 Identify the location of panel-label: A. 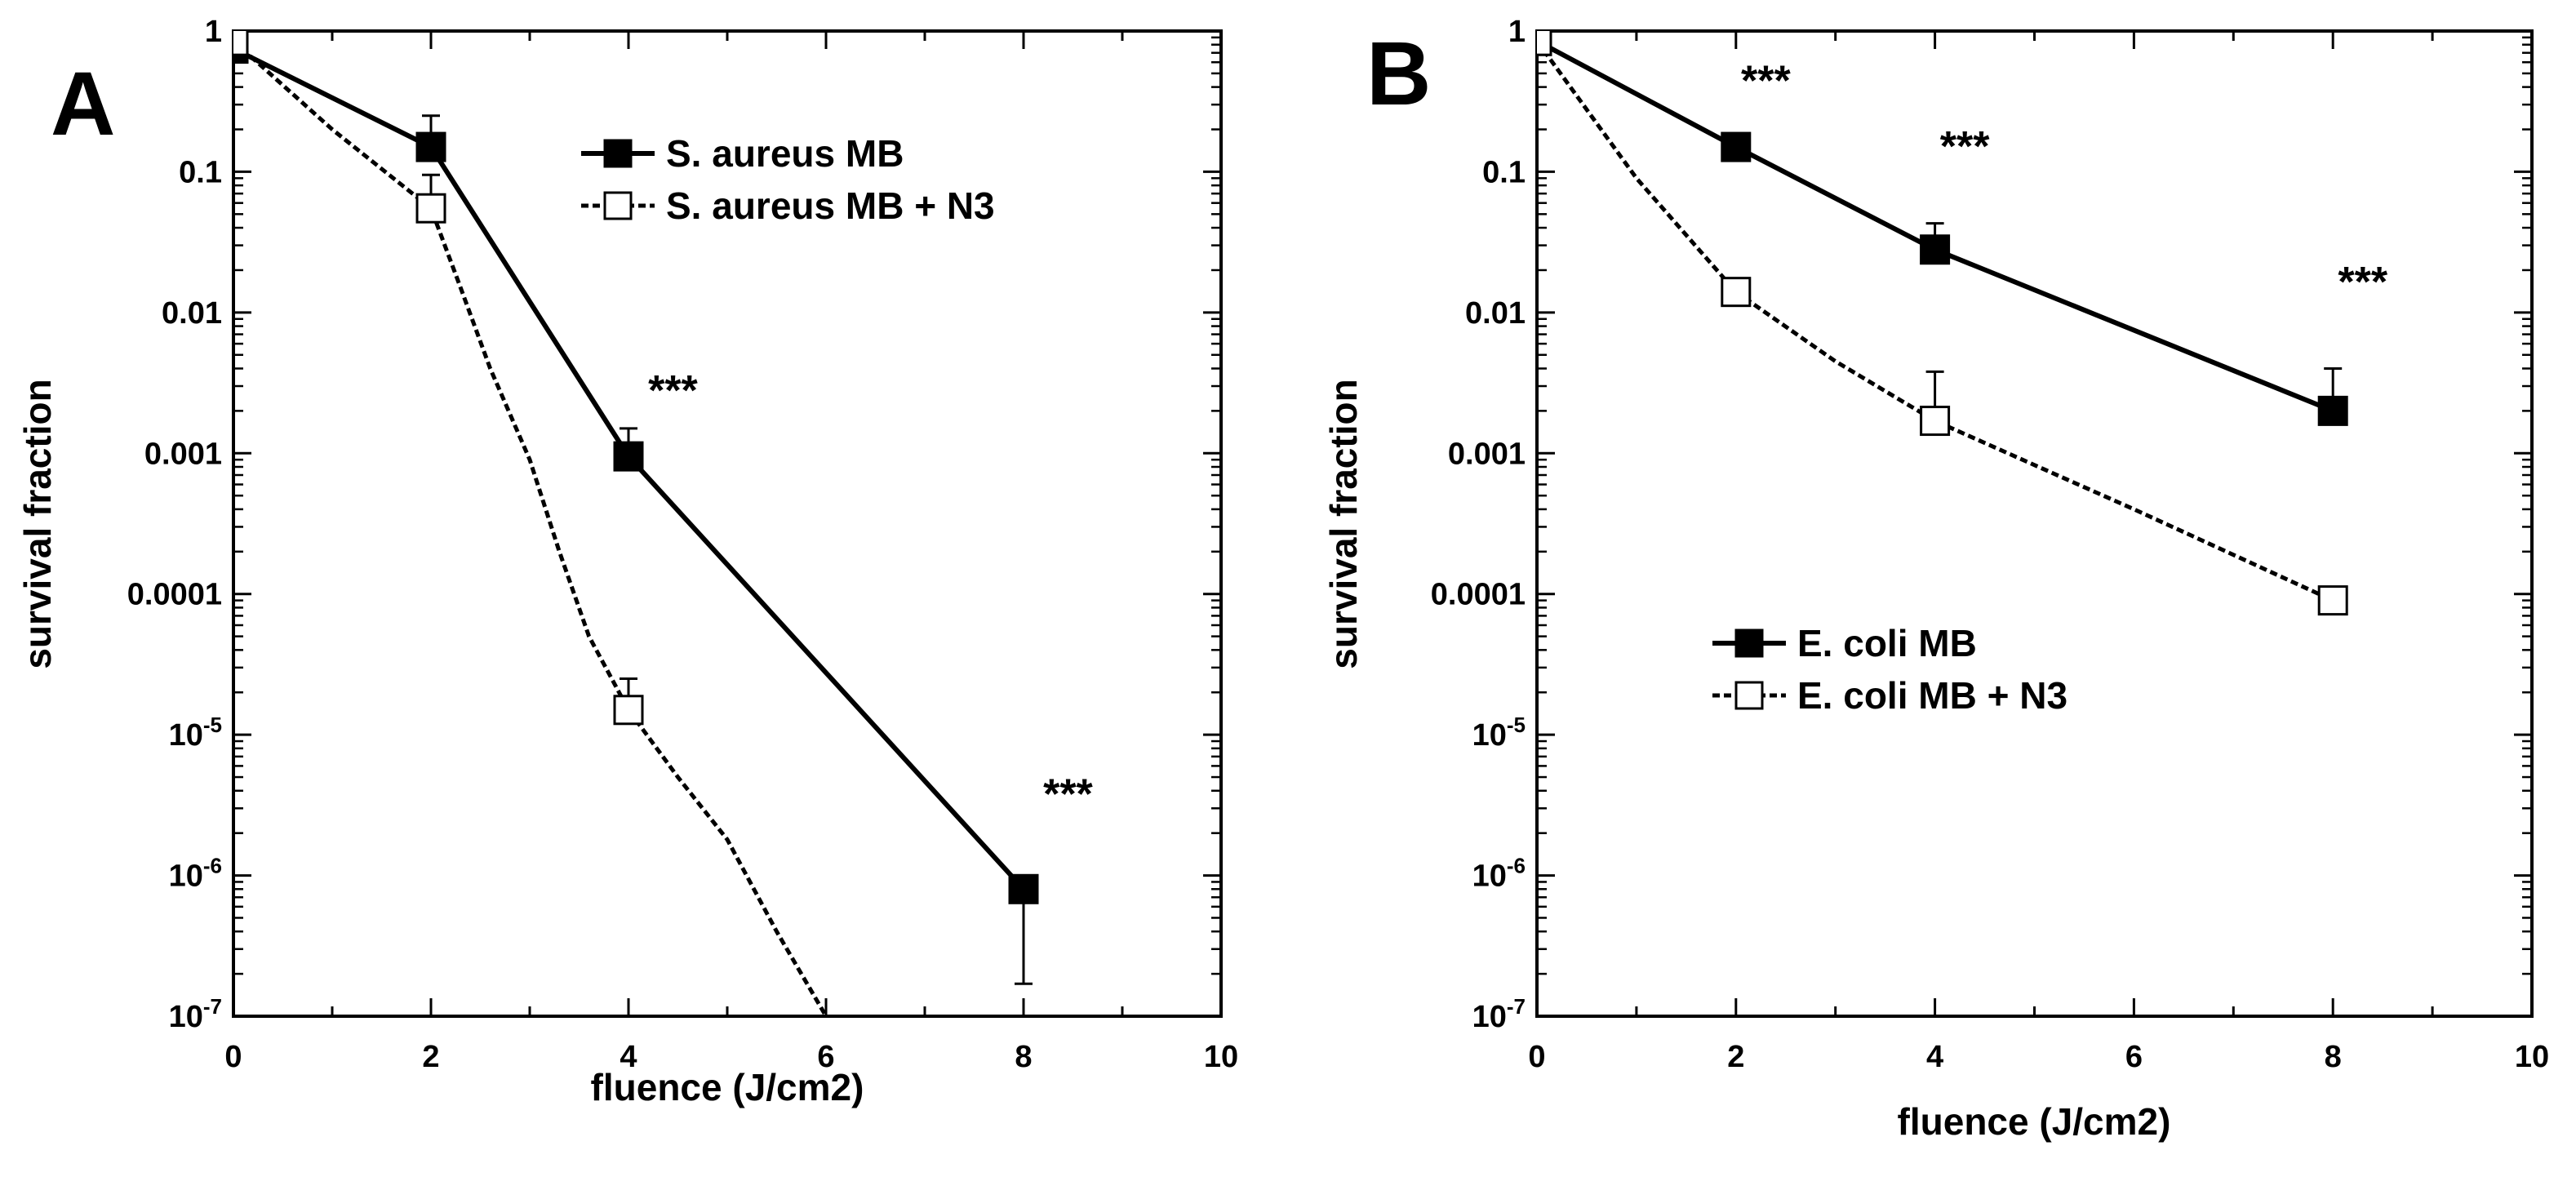
(83, 104).